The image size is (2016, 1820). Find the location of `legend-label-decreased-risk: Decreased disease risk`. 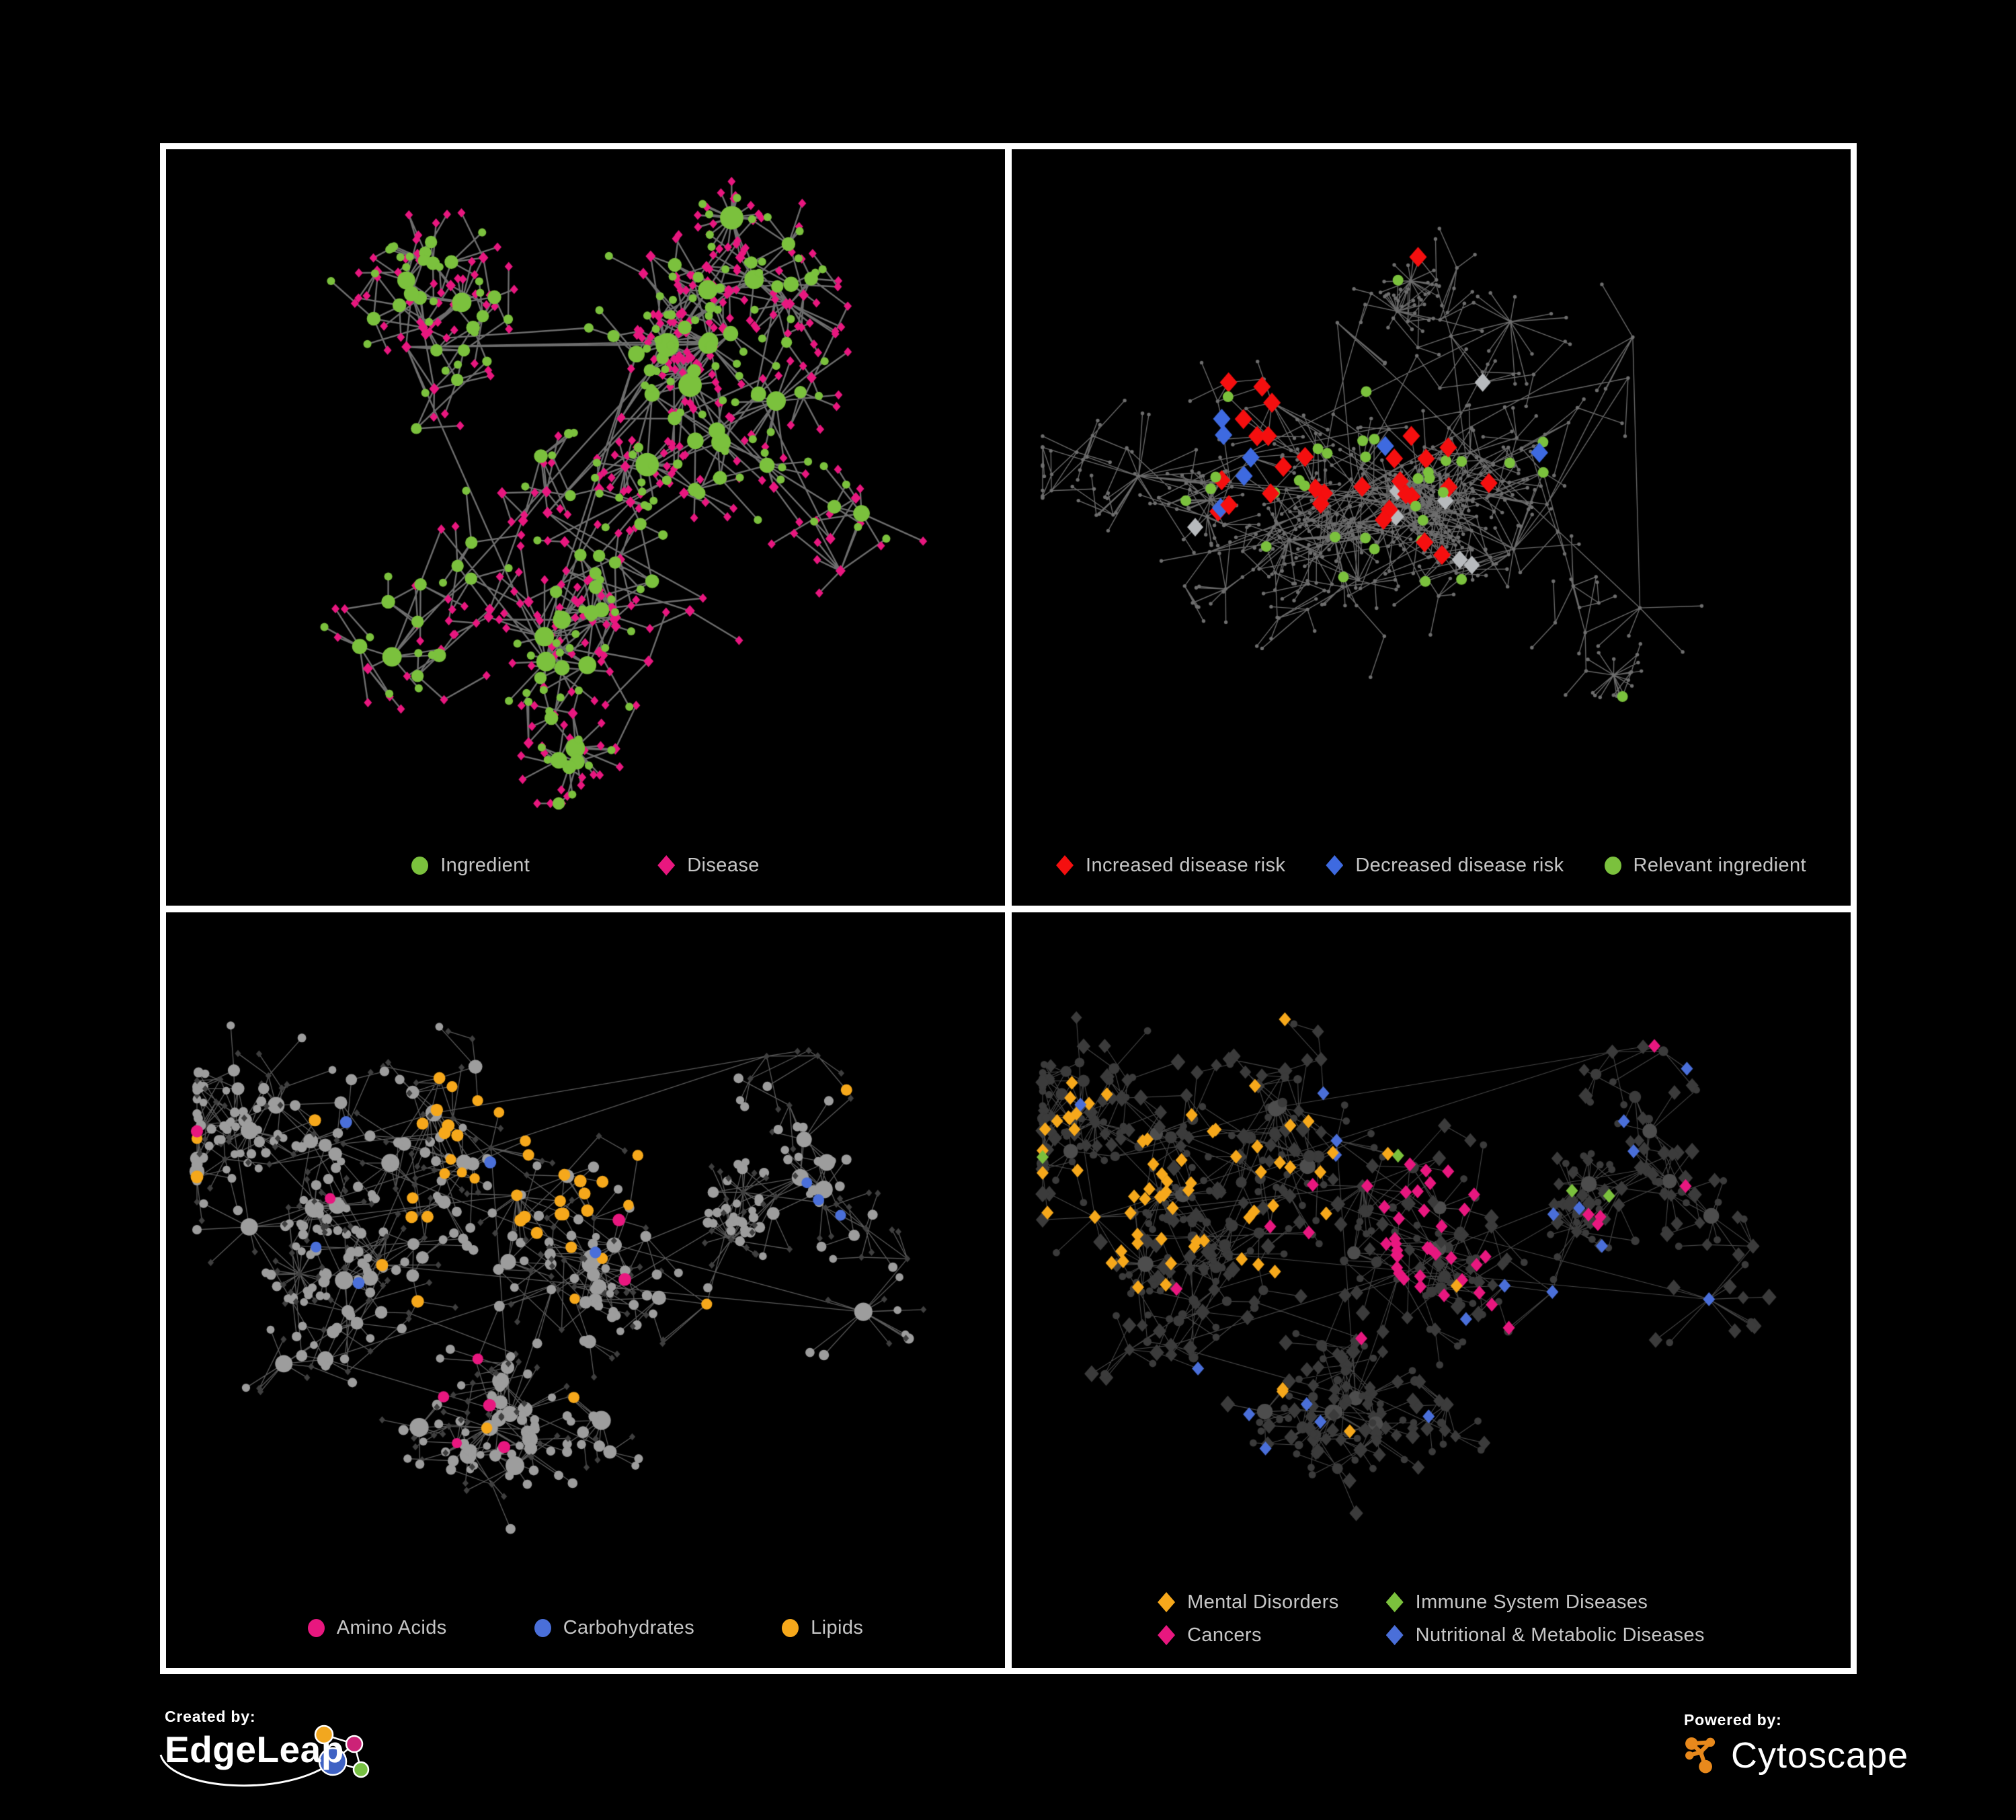

legend-label-decreased-risk: Decreased disease risk is located at coordinates (1459, 865).